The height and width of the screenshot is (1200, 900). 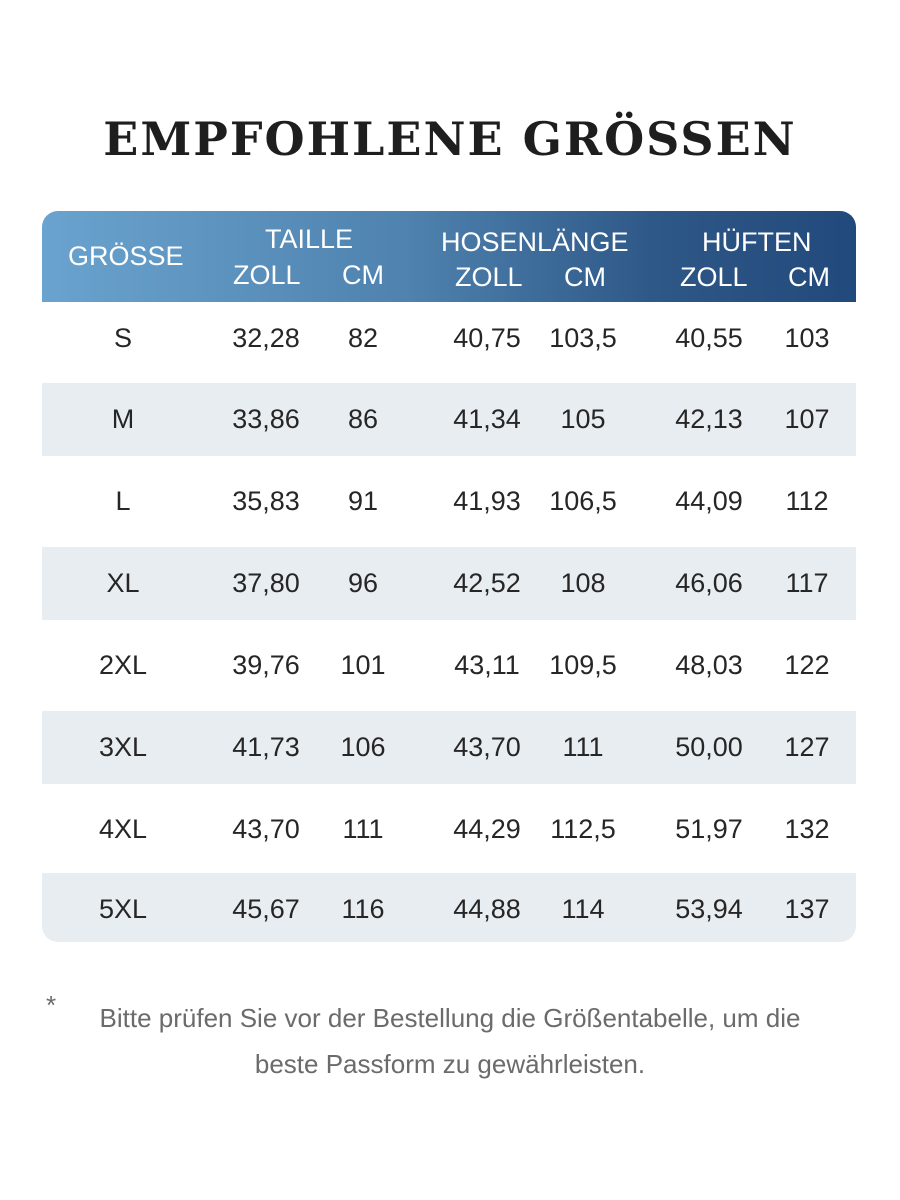 What do you see at coordinates (363, 419) in the screenshot?
I see `cell-waist-cm: 86` at bounding box center [363, 419].